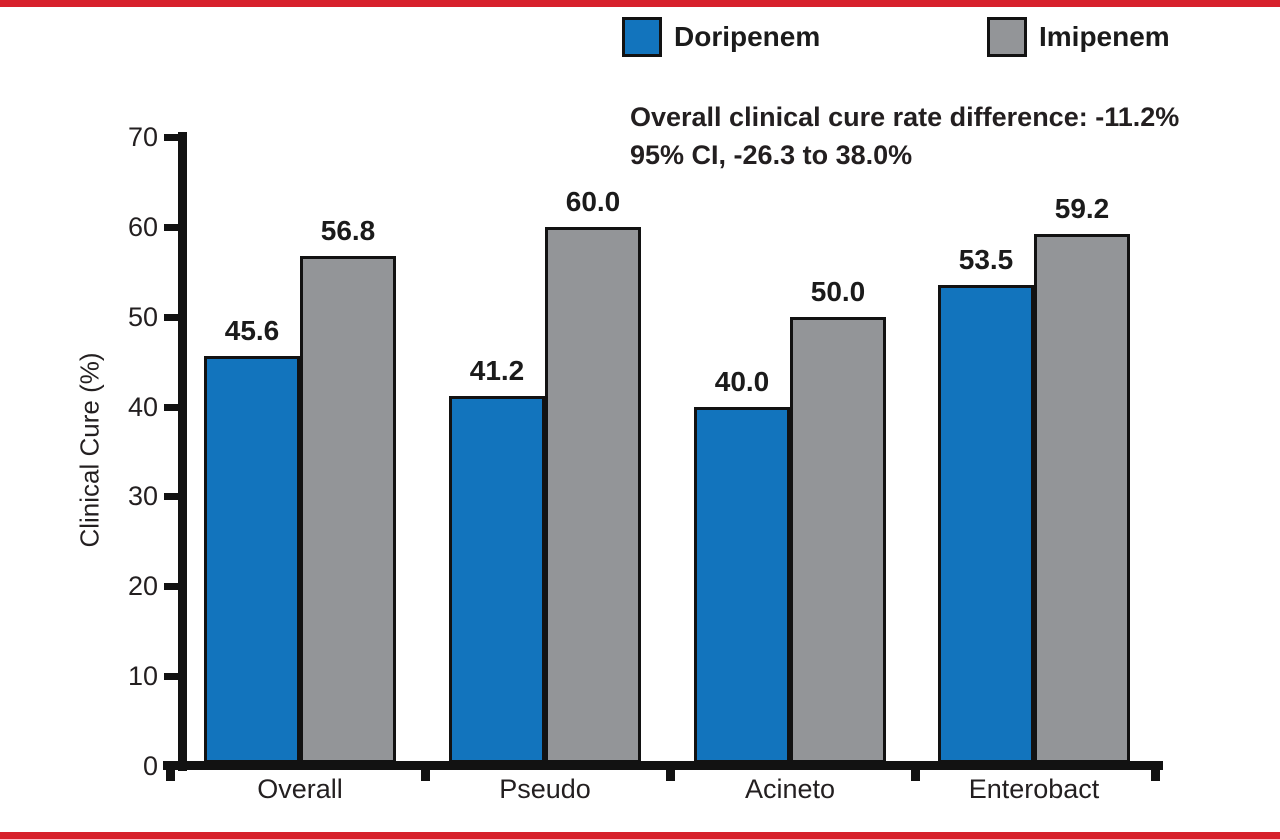 This screenshot has width=1280, height=839. I want to click on legend-label-imipenem: Imipenem, so click(1104, 36).